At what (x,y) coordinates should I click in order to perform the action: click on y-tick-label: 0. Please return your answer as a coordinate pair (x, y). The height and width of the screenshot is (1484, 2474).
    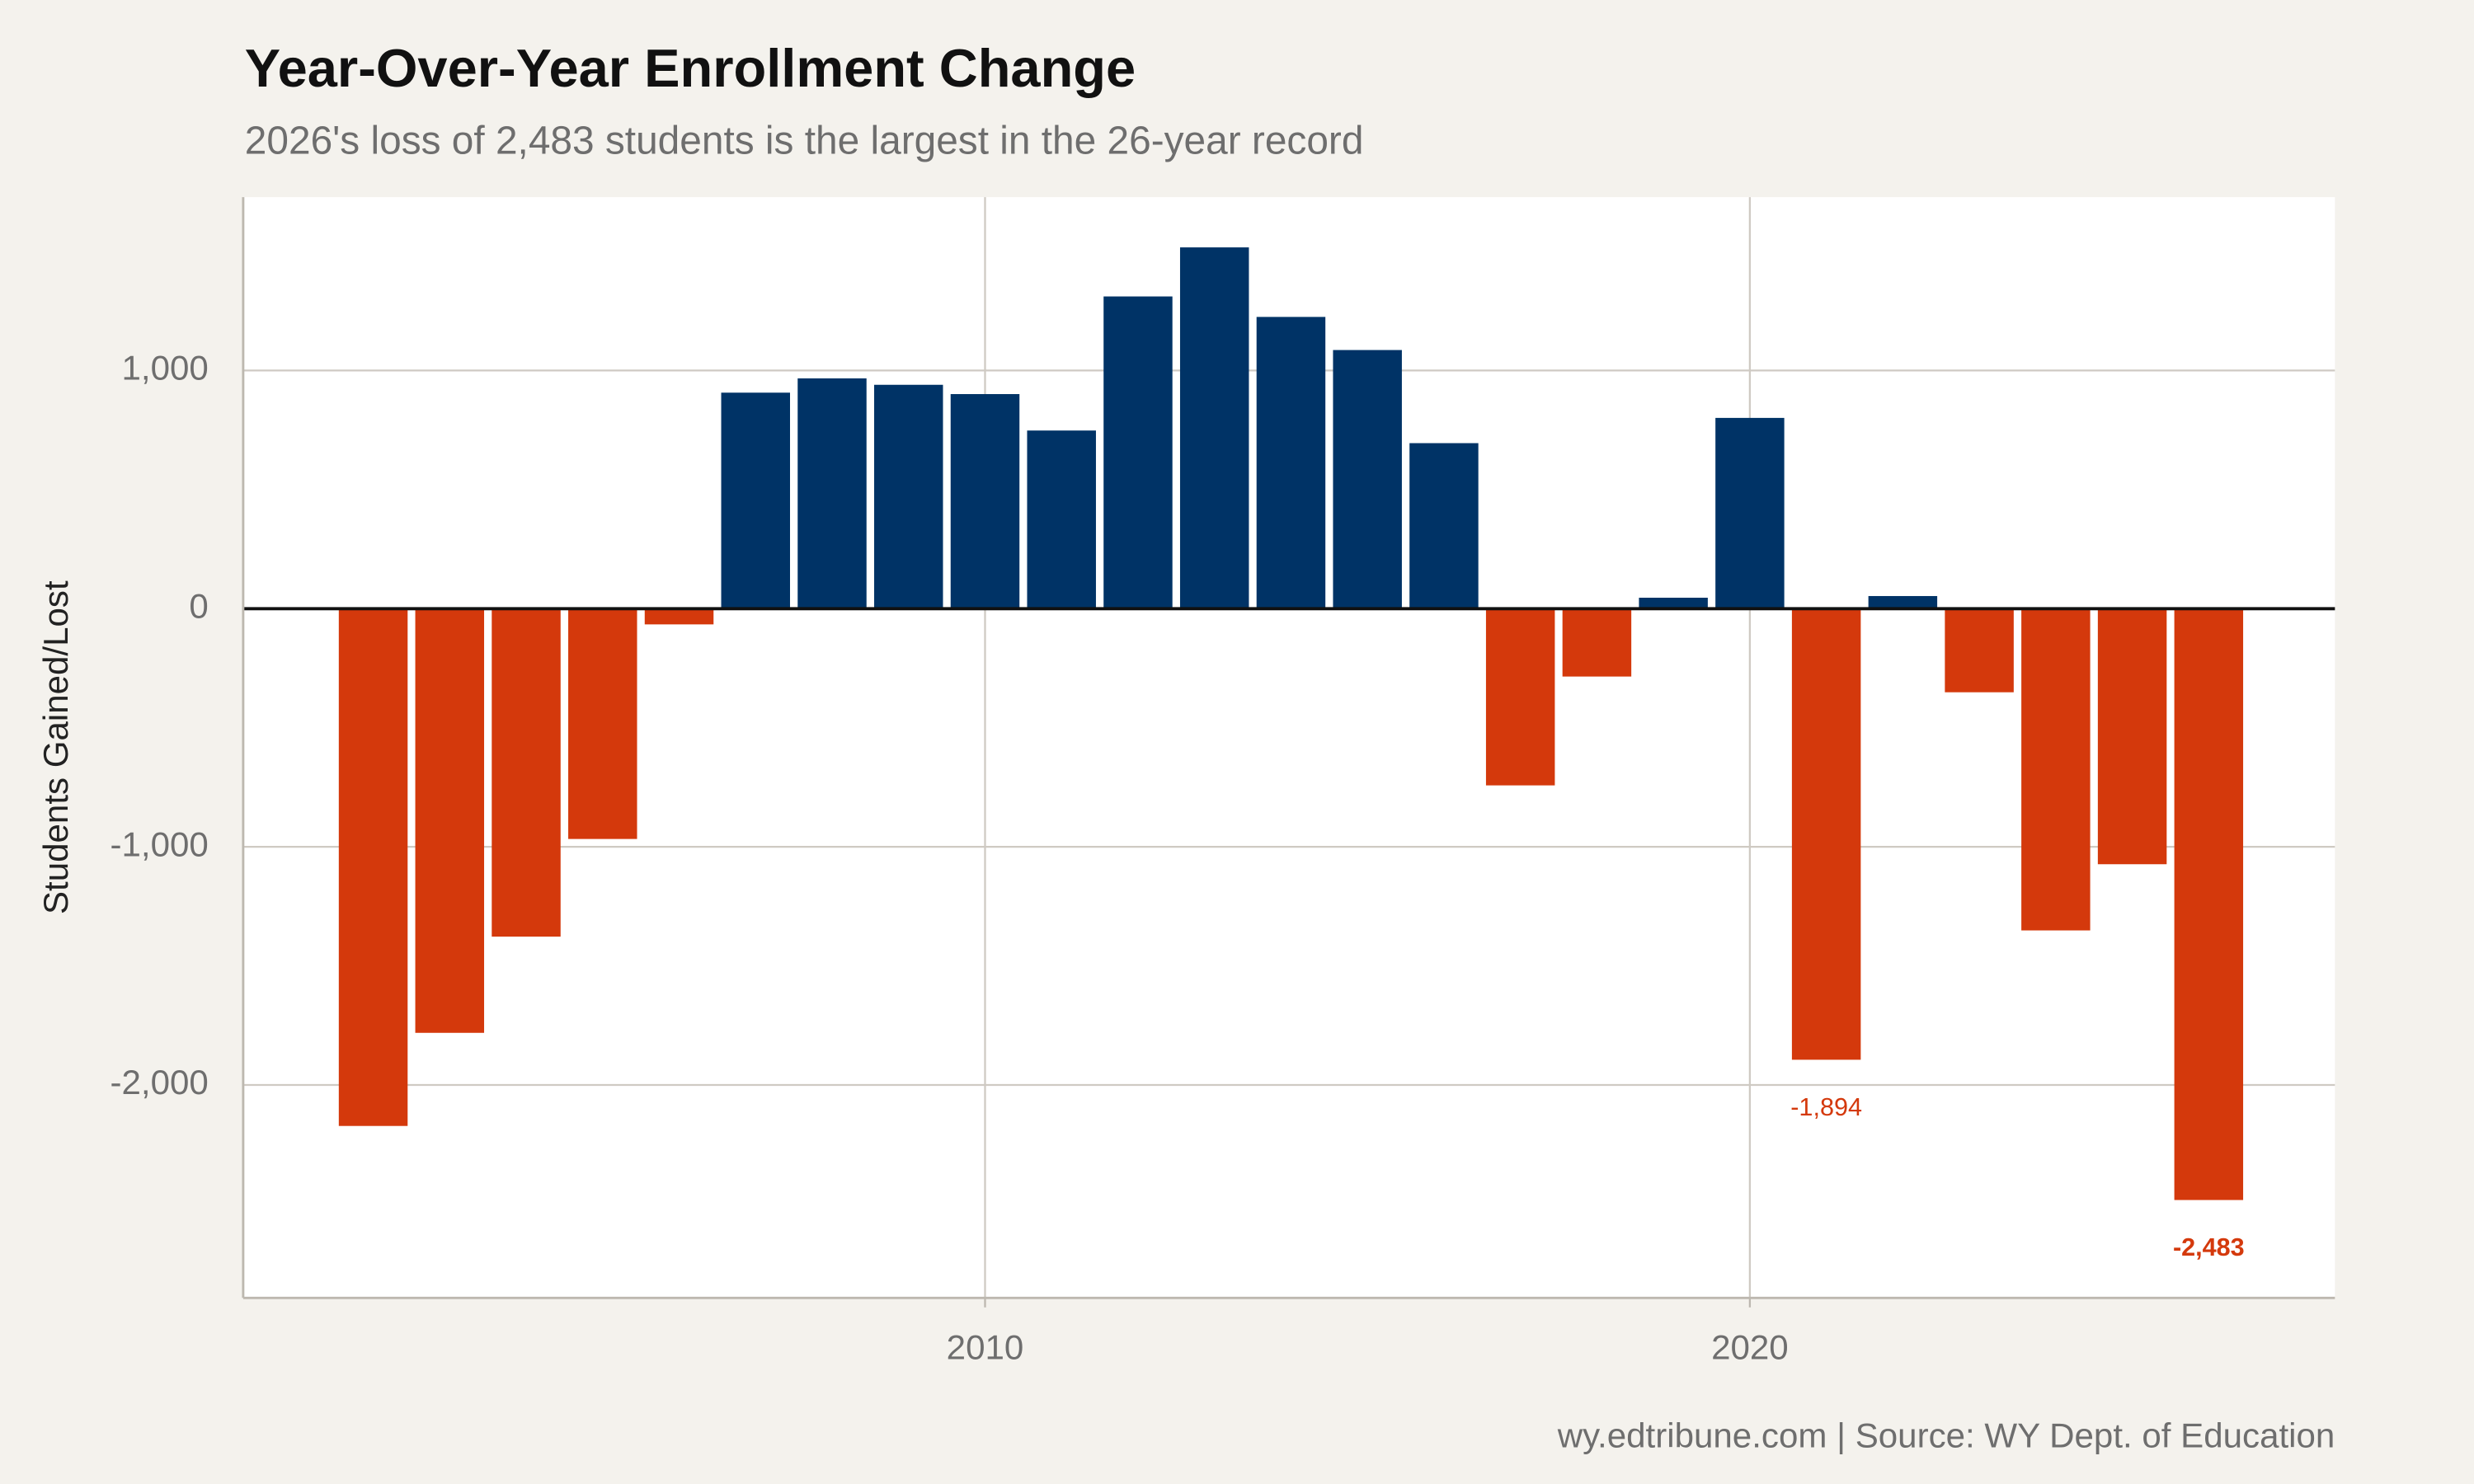
    Looking at the image, I should click on (198, 605).